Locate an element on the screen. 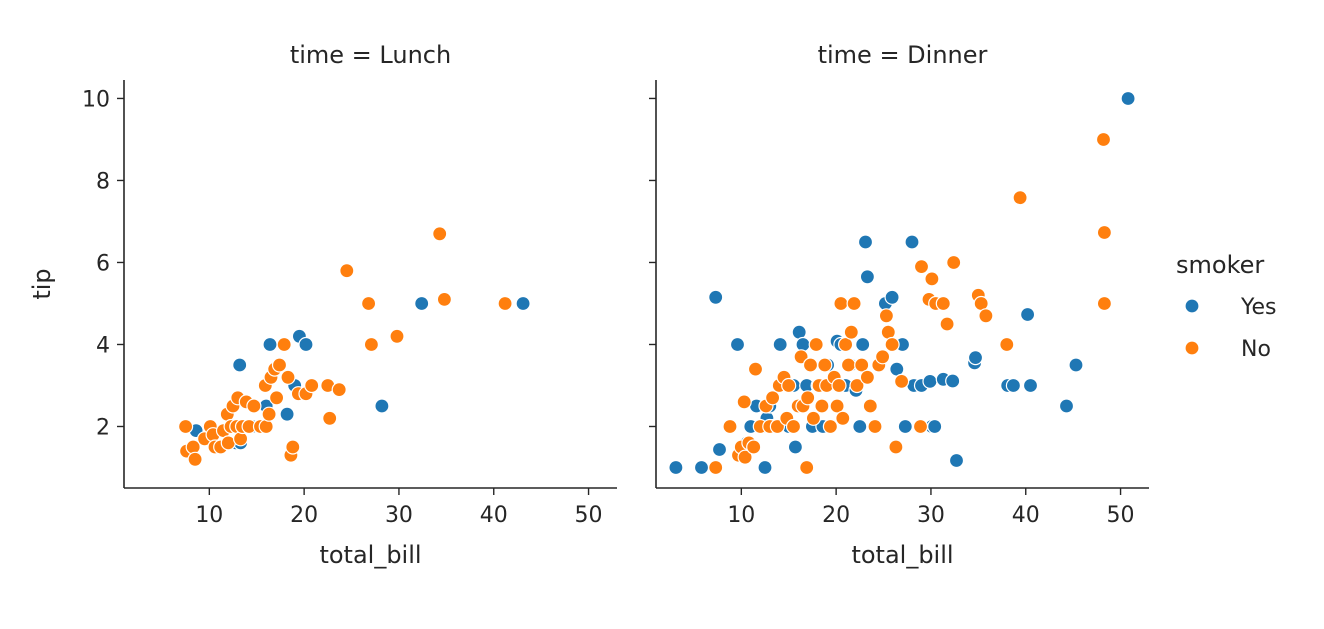 Image resolution: width=1324 pixels, height=629 pixels. panel-1-y-tick-label: 4 is located at coordinates (103, 345).